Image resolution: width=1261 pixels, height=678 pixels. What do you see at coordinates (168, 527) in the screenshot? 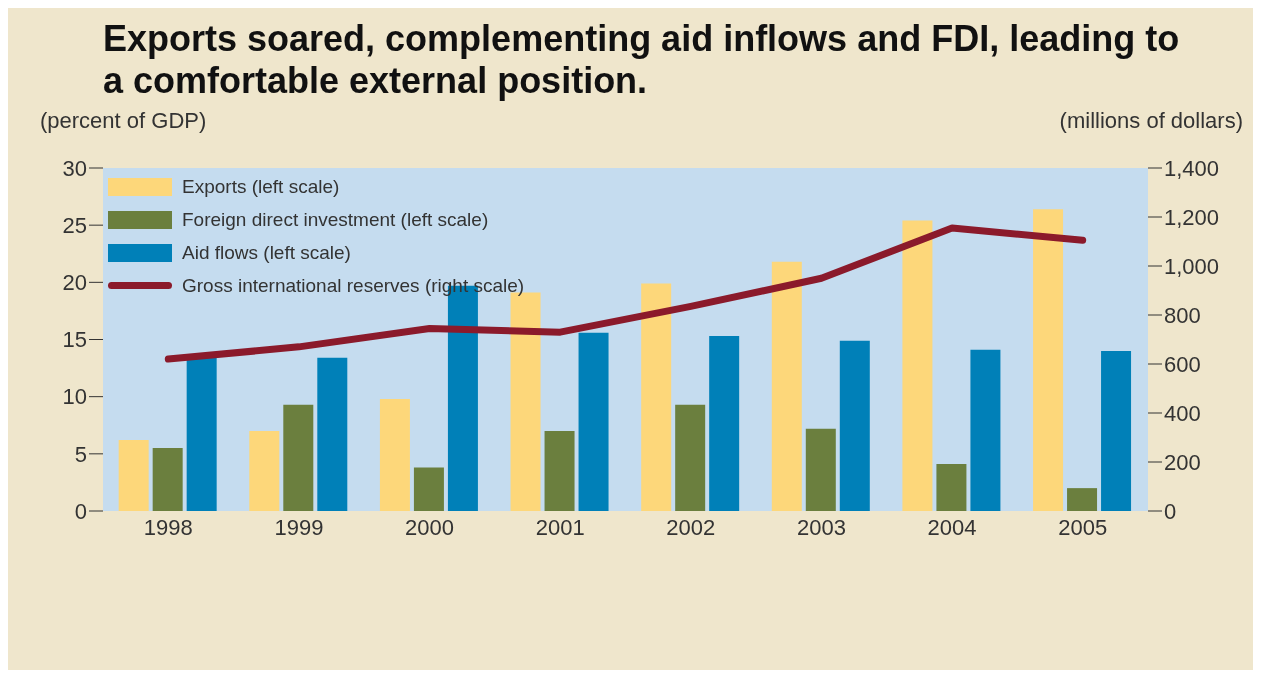
I see `x-tick-label: 1998` at bounding box center [168, 527].